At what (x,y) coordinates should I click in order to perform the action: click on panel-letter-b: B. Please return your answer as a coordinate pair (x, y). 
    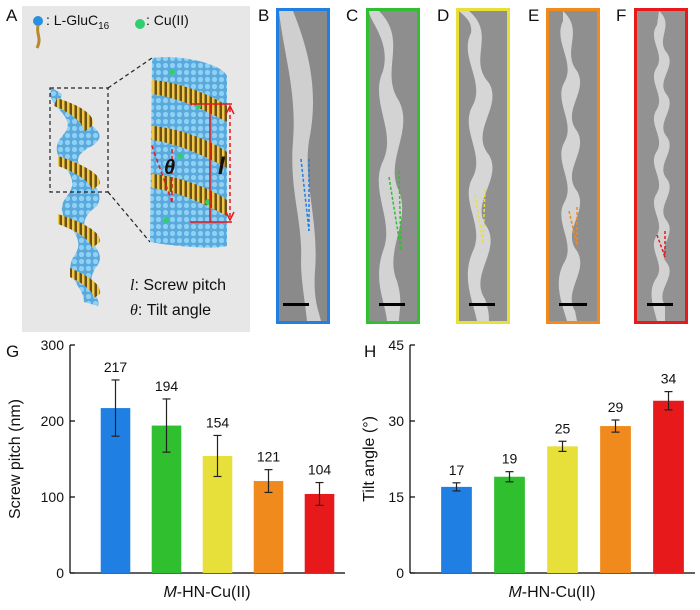
    Looking at the image, I should click on (264, 15).